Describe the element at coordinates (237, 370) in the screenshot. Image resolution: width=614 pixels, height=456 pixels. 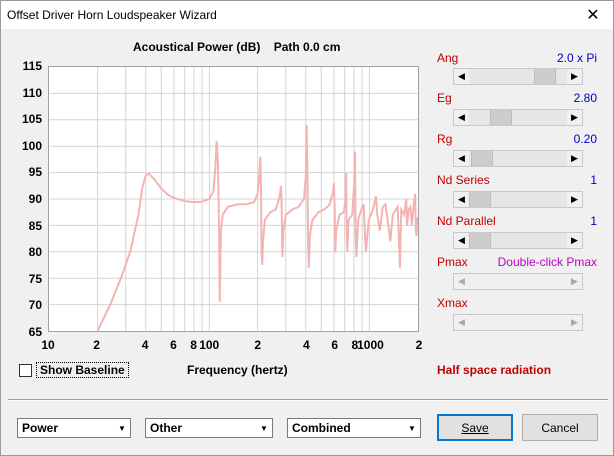
I see `x-axis-label: Frequency (hertz)` at that location.